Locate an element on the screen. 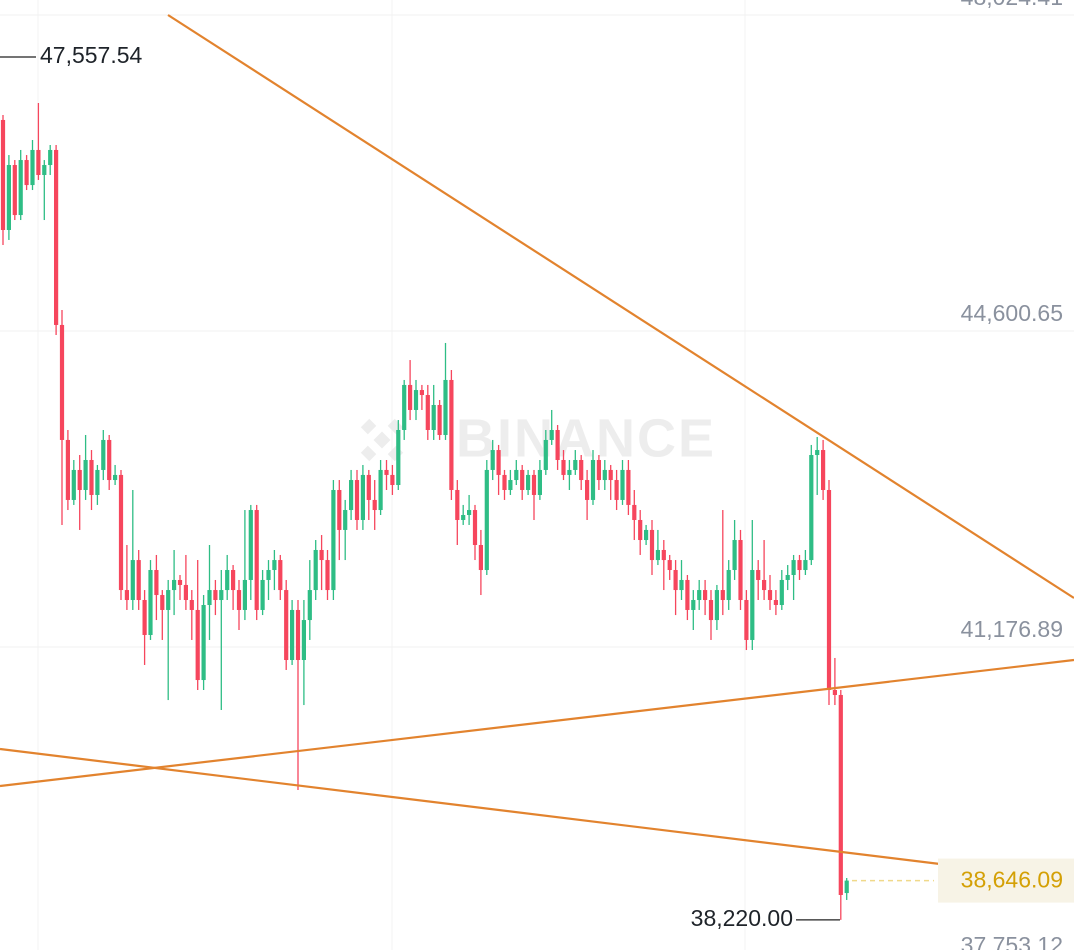 The image size is (1074, 950). y-tick-label: 48,024.41 is located at coordinates (1012, 5).